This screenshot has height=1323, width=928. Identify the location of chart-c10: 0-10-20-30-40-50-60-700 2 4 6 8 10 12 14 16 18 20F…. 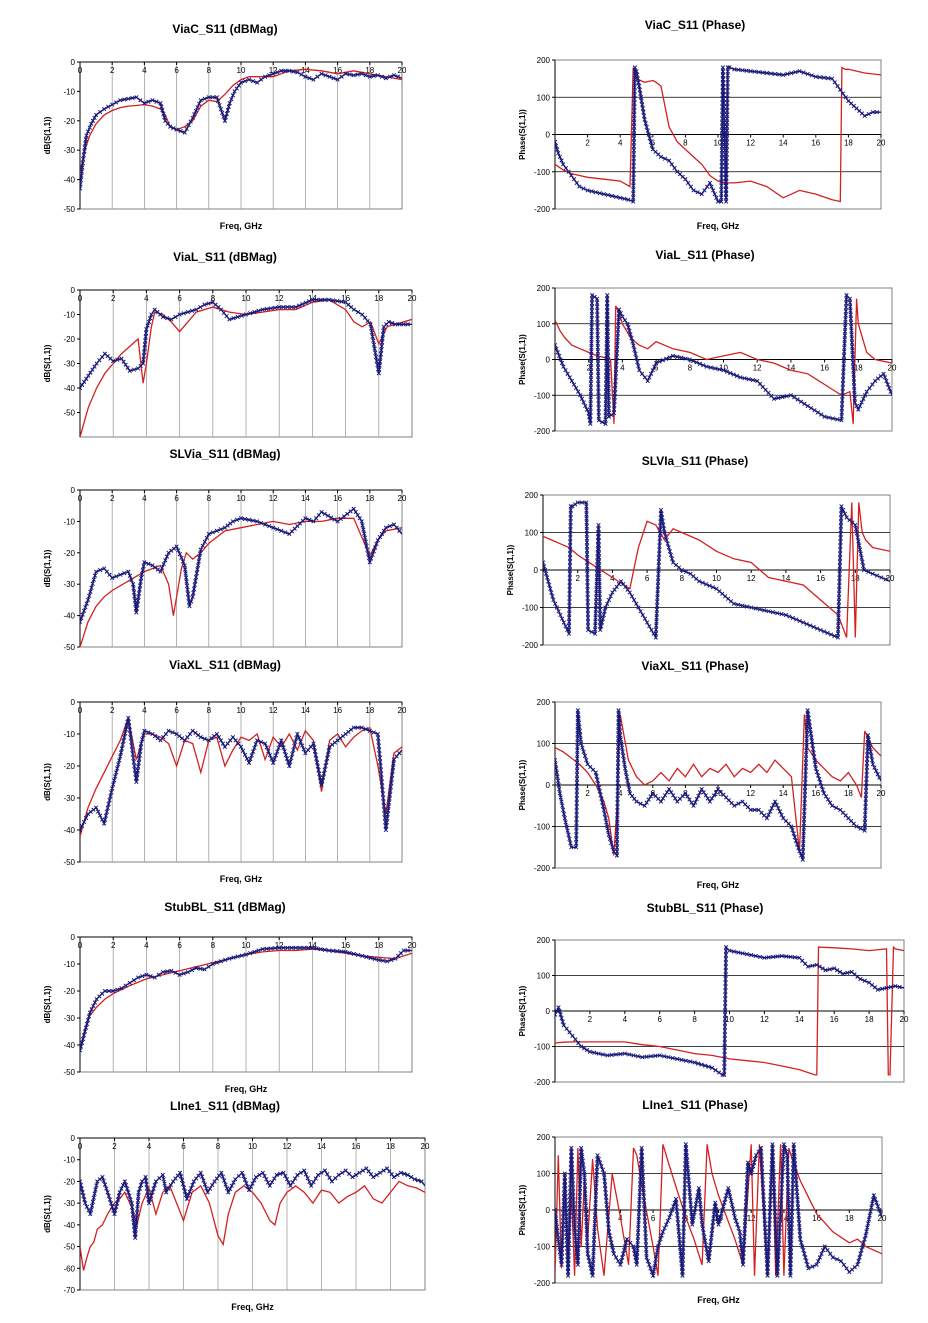
(236, 1223).